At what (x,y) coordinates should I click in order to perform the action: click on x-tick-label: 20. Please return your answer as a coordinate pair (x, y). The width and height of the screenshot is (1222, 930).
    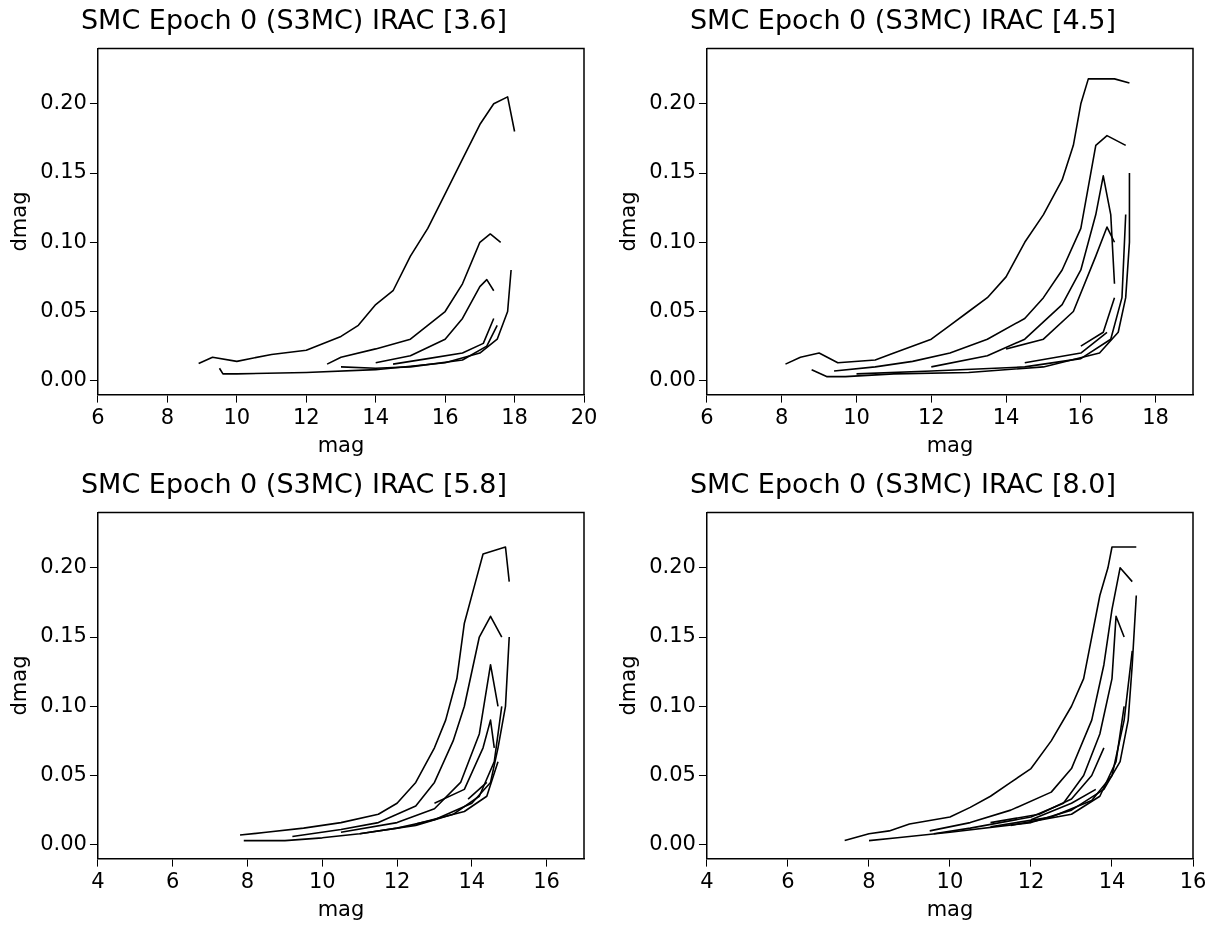
    Looking at the image, I should click on (584, 416).